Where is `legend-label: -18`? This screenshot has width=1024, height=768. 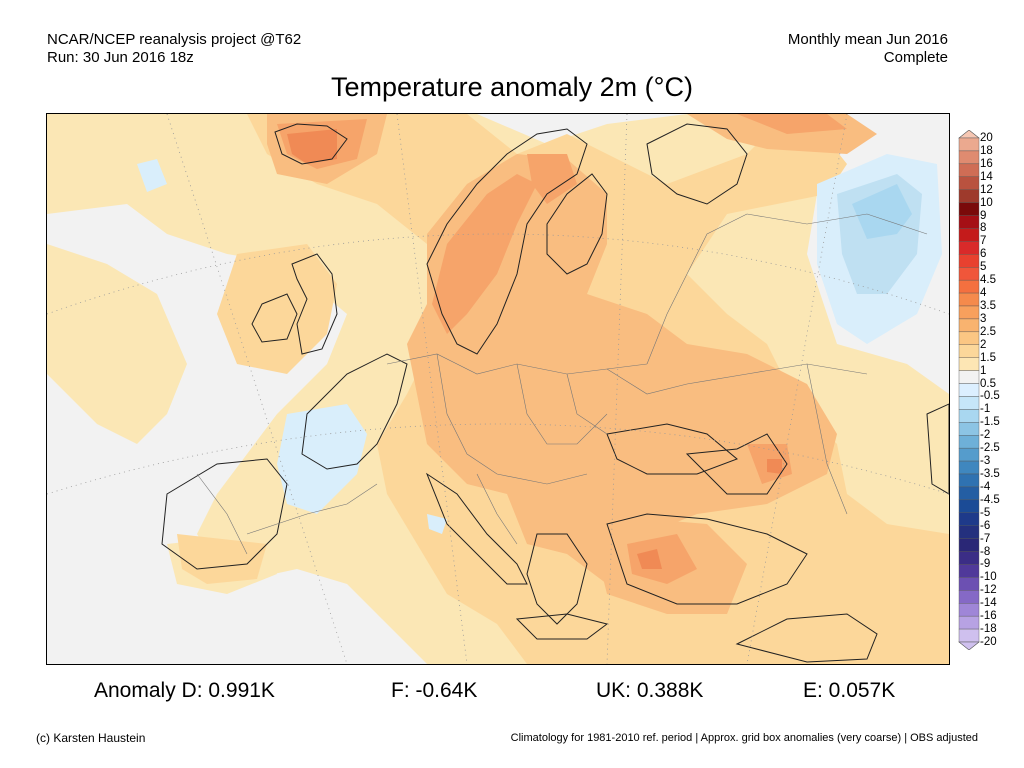
legend-label: -18 is located at coordinates (988, 629).